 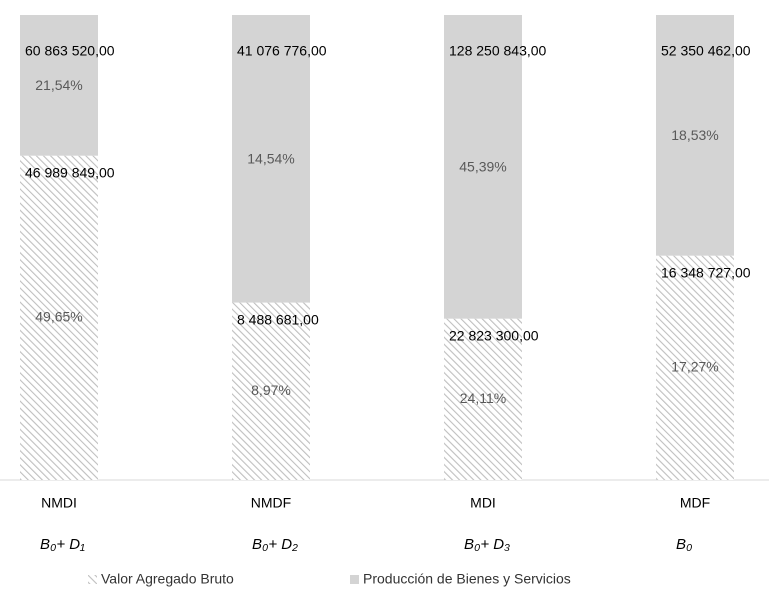 What do you see at coordinates (695, 503) in the screenshot?
I see `x-tick-label: MDF` at bounding box center [695, 503].